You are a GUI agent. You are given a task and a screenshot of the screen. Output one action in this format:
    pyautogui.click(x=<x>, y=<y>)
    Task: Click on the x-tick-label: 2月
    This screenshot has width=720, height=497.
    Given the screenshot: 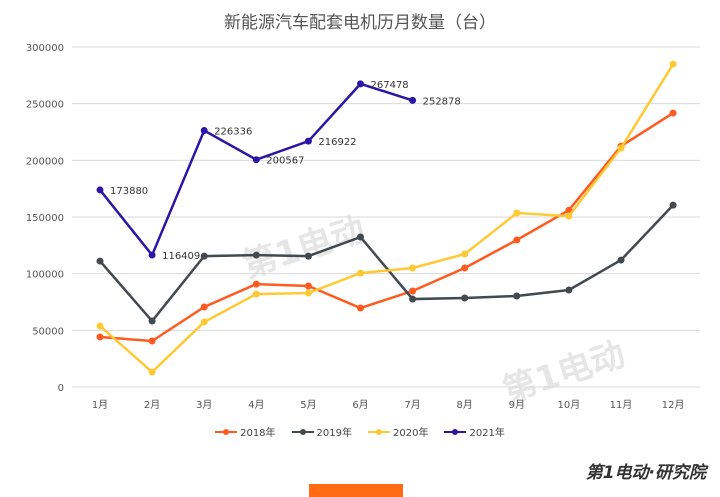 What is the action you would take?
    pyautogui.click(x=152, y=405)
    